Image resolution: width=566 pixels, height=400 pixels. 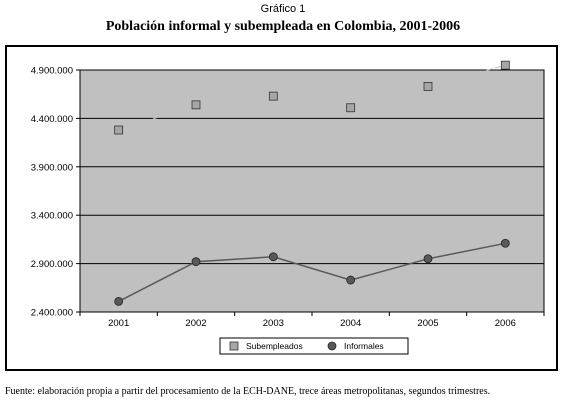 What do you see at coordinates (52, 264) in the screenshot?
I see `y-tick-label: 2.900.000` at bounding box center [52, 264].